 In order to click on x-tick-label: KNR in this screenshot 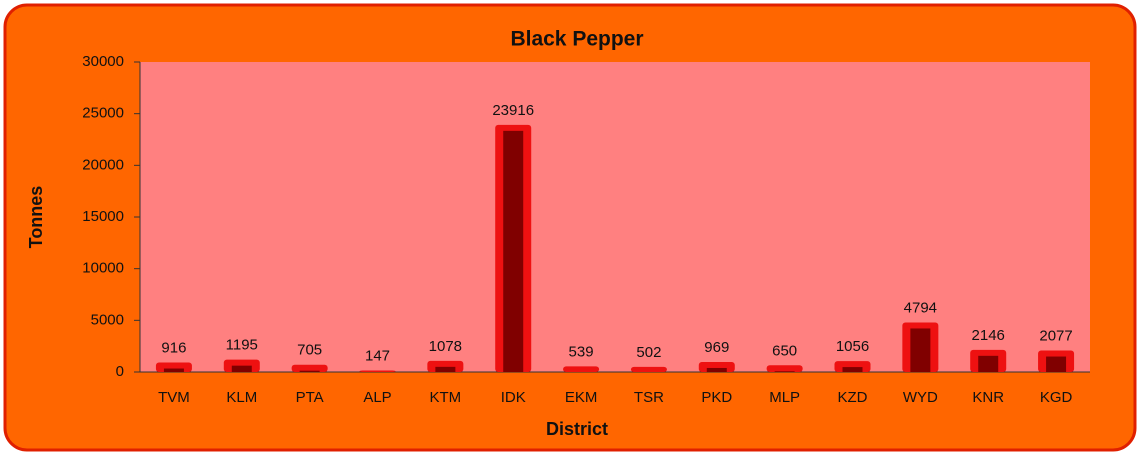, I will do `click(988, 397)`.